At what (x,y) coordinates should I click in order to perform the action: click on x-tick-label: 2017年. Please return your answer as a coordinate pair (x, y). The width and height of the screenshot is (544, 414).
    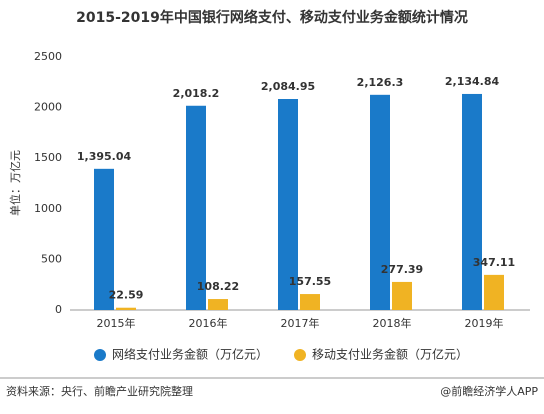
    Looking at the image, I should click on (300, 323).